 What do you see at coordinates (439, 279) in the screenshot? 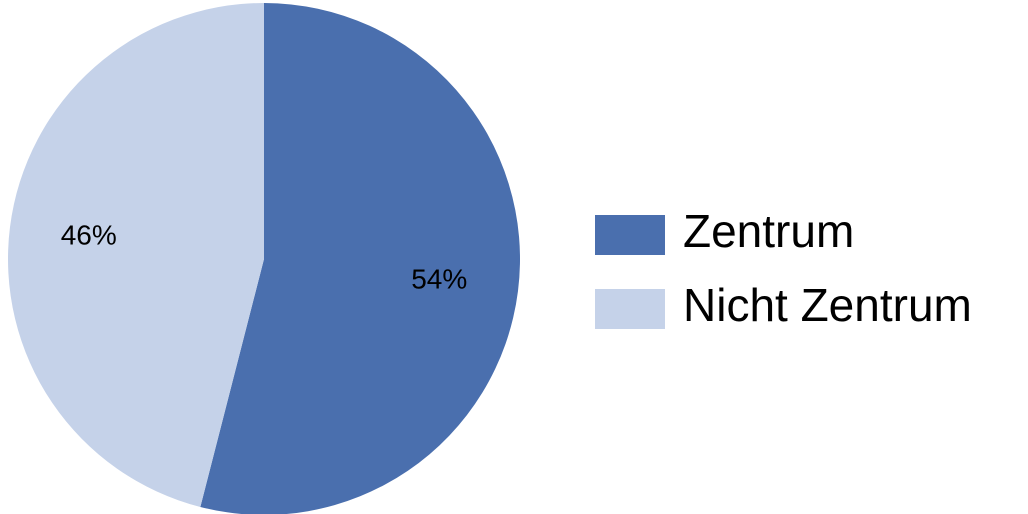
I see `data-label: 54%` at bounding box center [439, 279].